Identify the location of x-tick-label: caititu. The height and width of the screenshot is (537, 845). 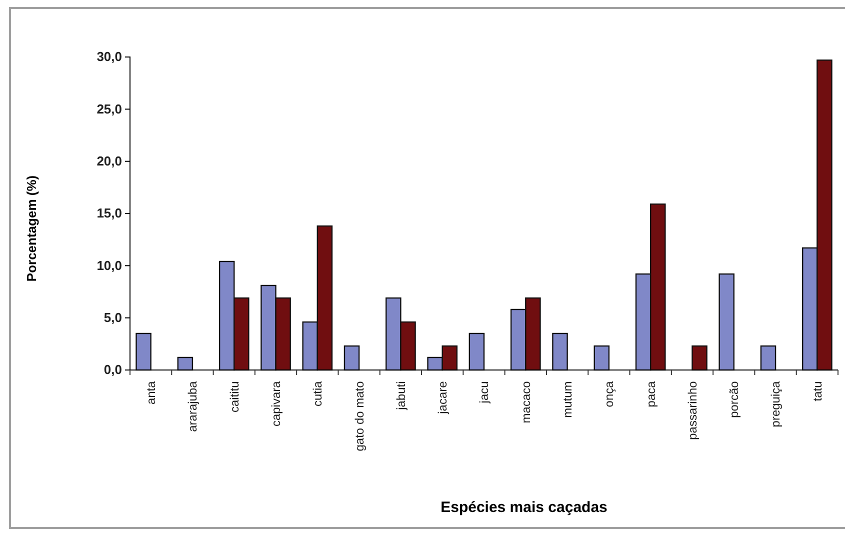
(234, 397).